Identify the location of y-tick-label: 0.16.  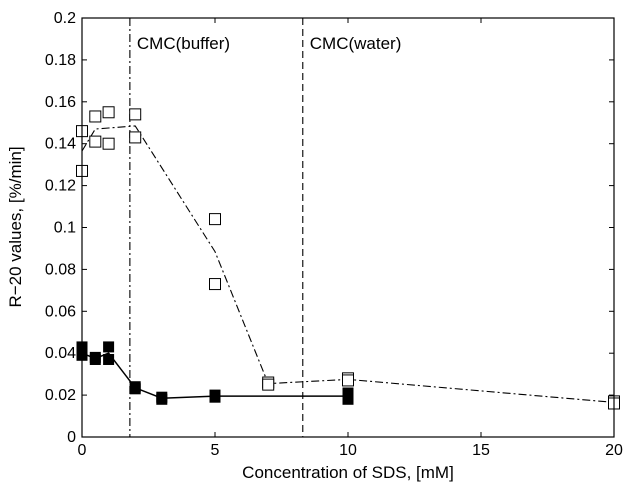
(60, 102).